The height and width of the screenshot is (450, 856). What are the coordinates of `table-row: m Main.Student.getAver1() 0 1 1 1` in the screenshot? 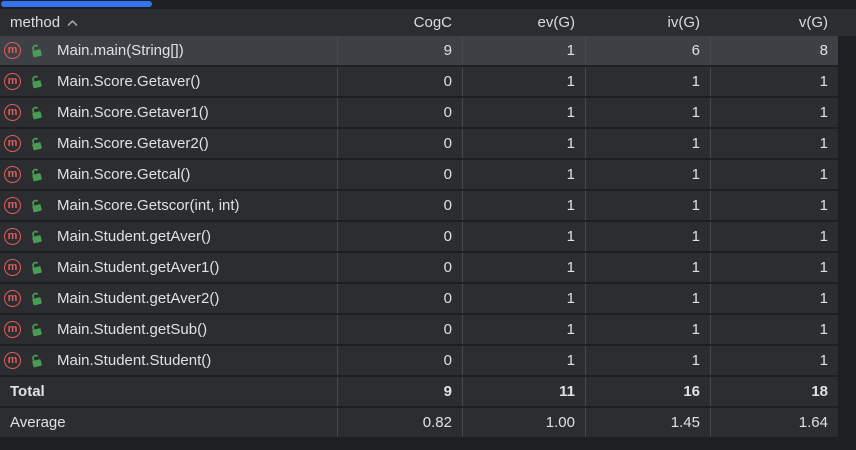 It's located at (419, 268).